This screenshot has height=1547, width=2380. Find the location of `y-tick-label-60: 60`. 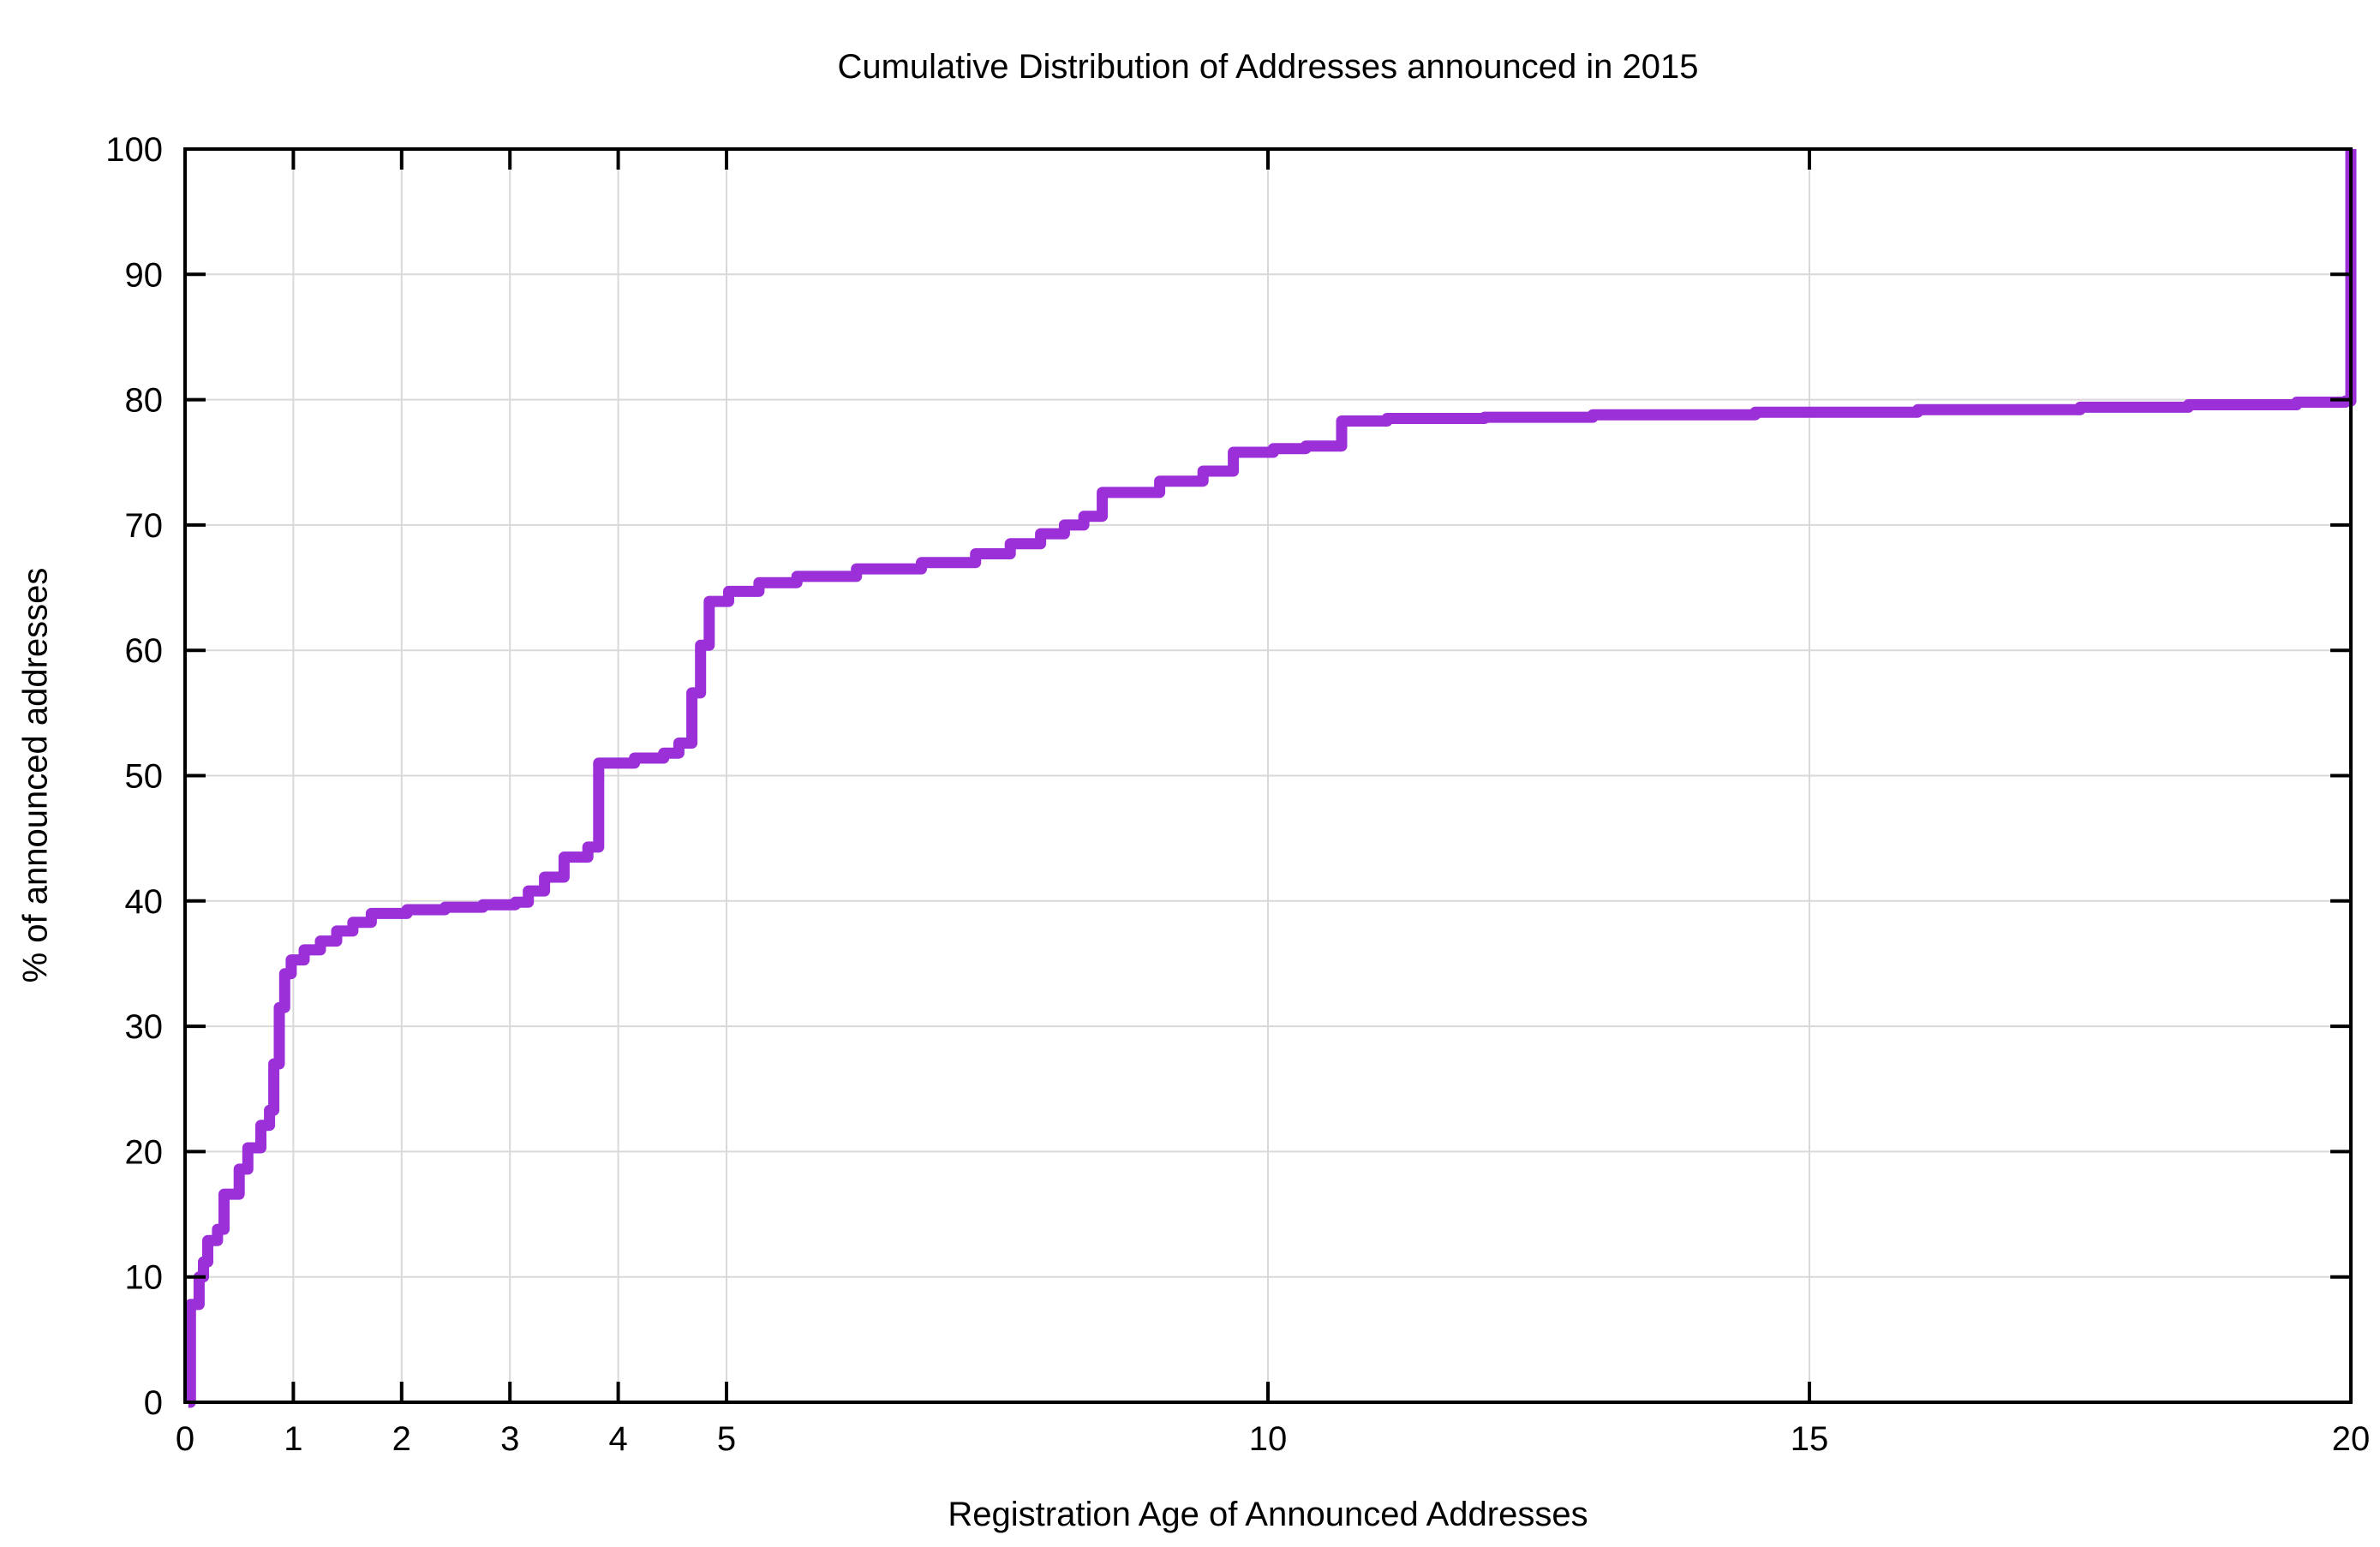

y-tick-label-60: 60 is located at coordinates (144, 651).